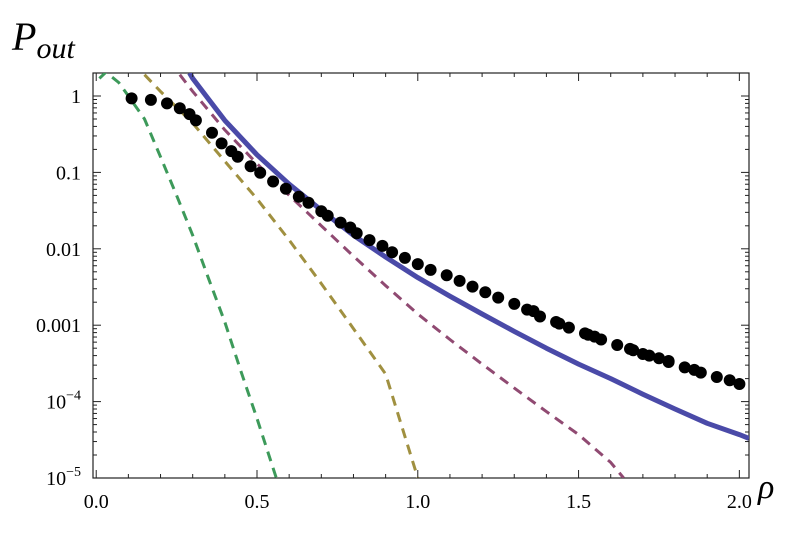 The width and height of the screenshot is (794, 533). Describe the element at coordinates (68, 173) in the screenshot. I see `y-tick-label: 0.1` at that location.